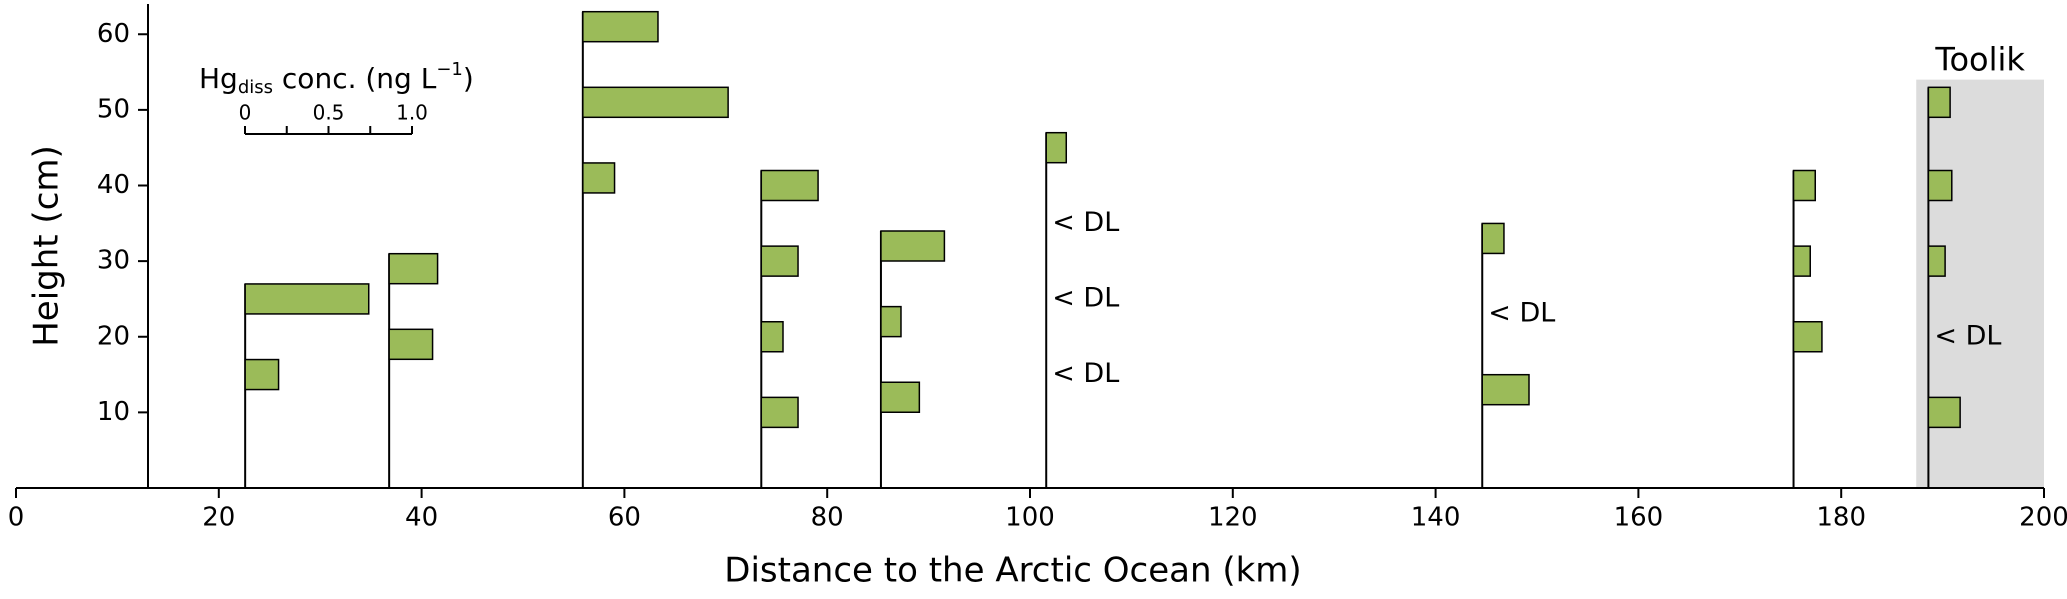 The image size is (2067, 599). What do you see at coordinates (1012, 571) in the screenshot?
I see `x-axis-title: Distance to the Arctic Ocean (km)` at bounding box center [1012, 571].